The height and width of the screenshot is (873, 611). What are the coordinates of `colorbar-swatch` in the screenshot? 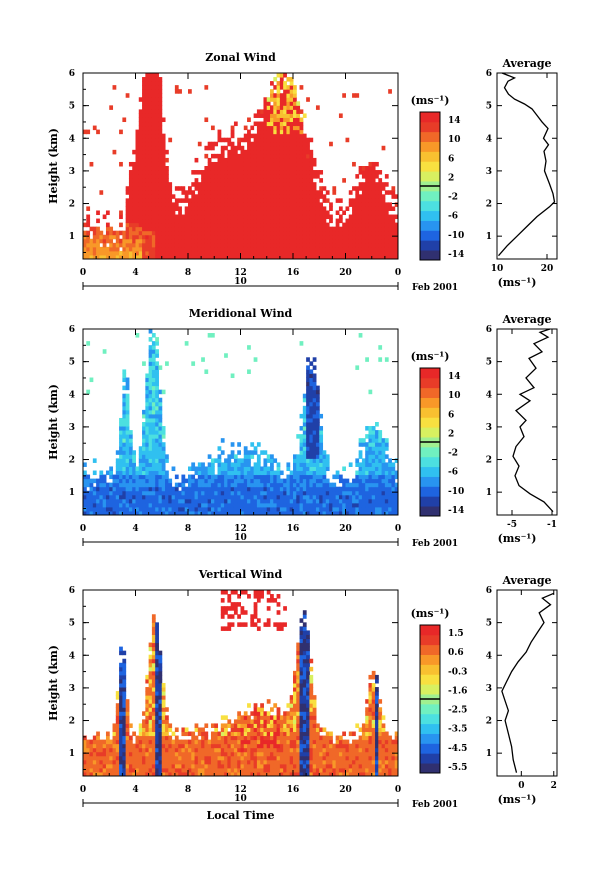 It's located at (430, 383).